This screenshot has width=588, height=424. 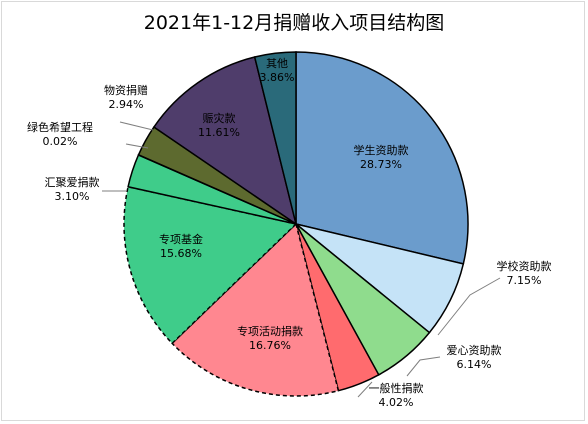 What do you see at coordinates (277, 77) in the screenshot?
I see `slice-value-label: 3.86%` at bounding box center [277, 77].